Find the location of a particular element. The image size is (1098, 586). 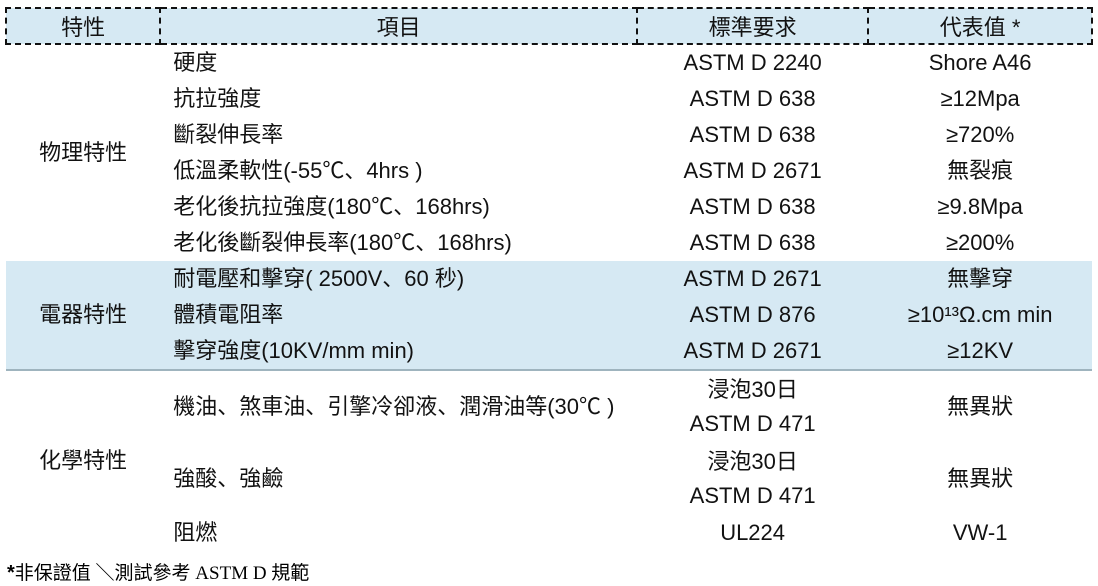

header-row: 特性 項目 標準要求 代表值 * is located at coordinates (548, 26).